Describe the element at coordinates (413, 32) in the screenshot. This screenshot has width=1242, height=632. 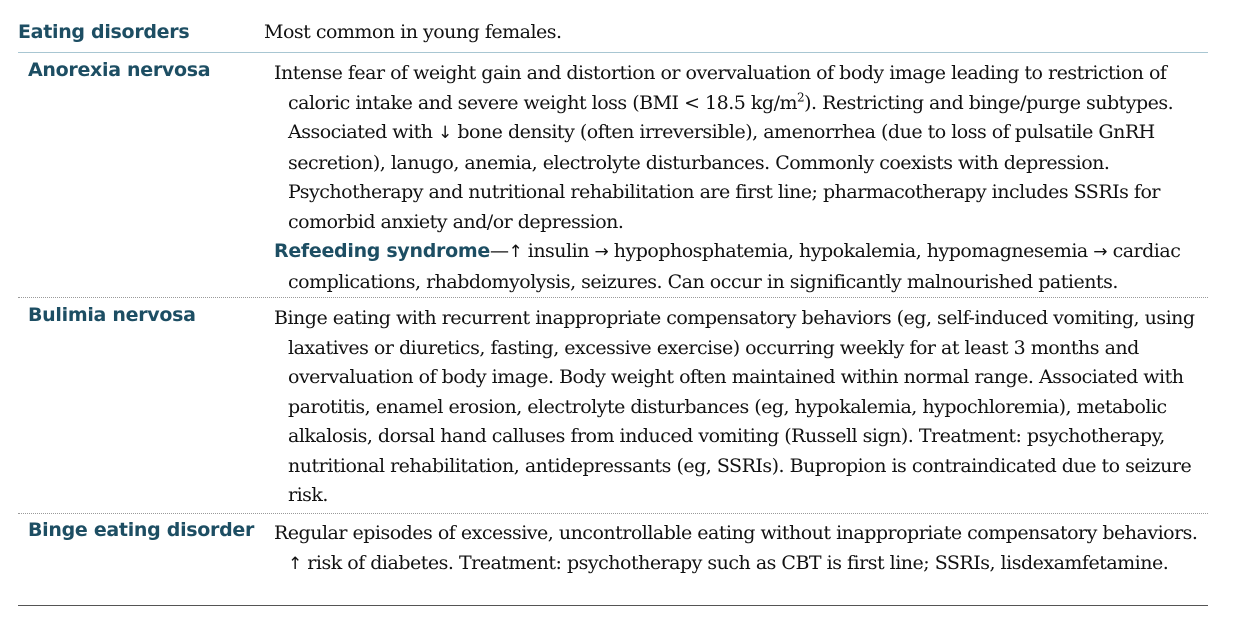
I see `table-heading-description: Most common in young females.` at that location.